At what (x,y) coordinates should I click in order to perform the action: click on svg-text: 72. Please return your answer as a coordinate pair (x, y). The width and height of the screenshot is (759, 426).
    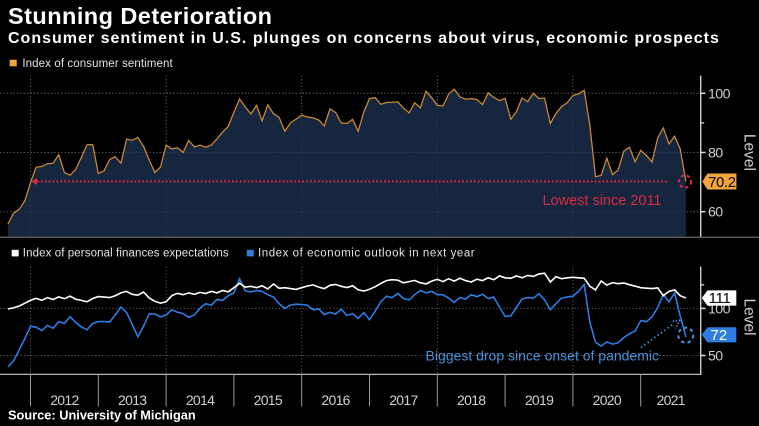
    Looking at the image, I should click on (719, 335).